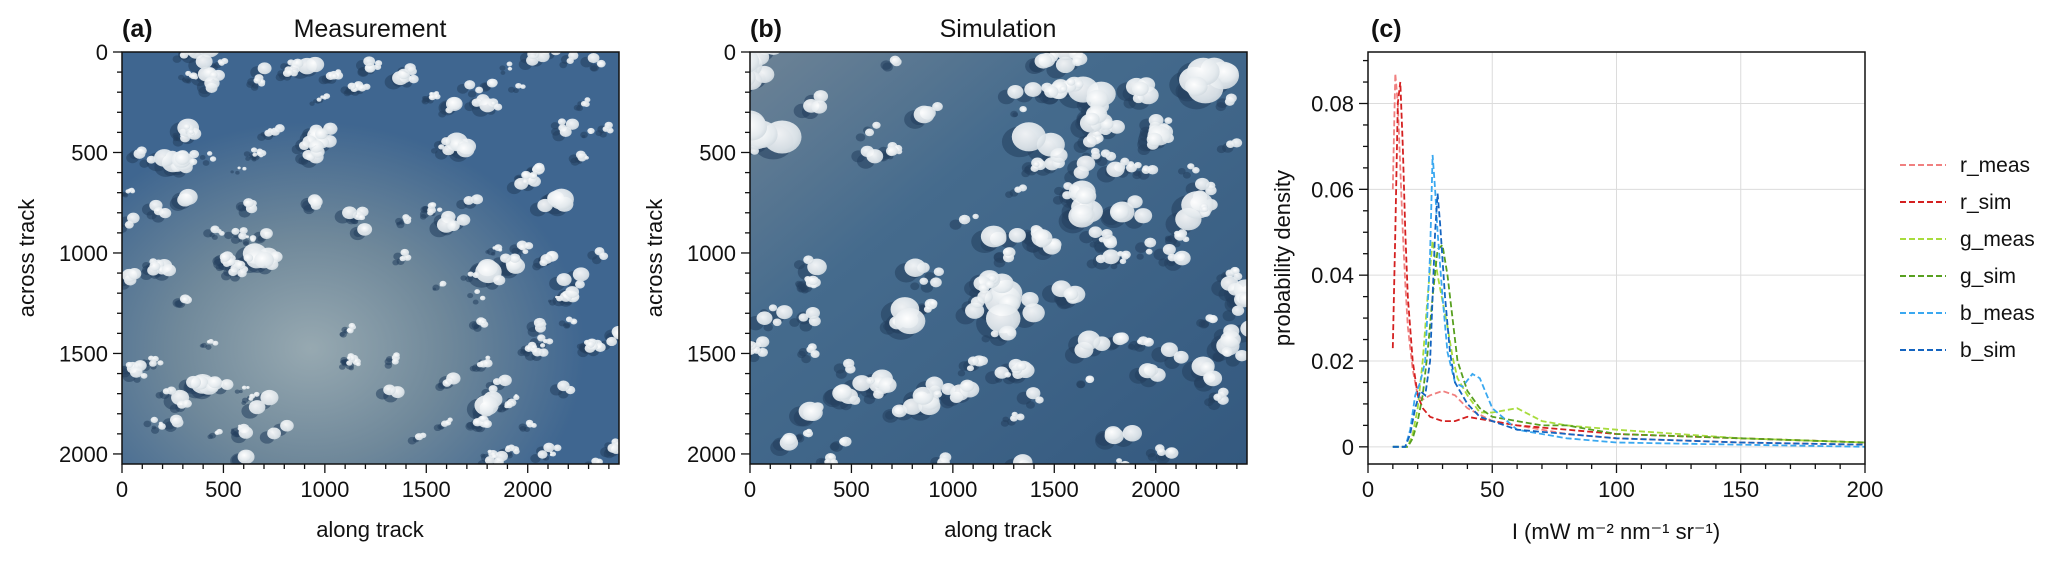  What do you see at coordinates (998, 29) in the screenshot?
I see `panel-b-title: Simulation` at bounding box center [998, 29].